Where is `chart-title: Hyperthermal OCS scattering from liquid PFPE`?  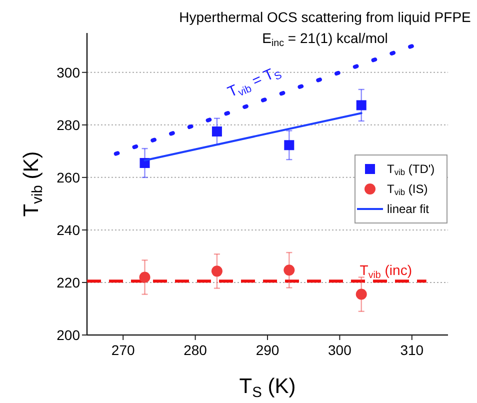 chart-title: Hyperthermal OCS scattering from liquid PFPE is located at coordinates (325, 17).